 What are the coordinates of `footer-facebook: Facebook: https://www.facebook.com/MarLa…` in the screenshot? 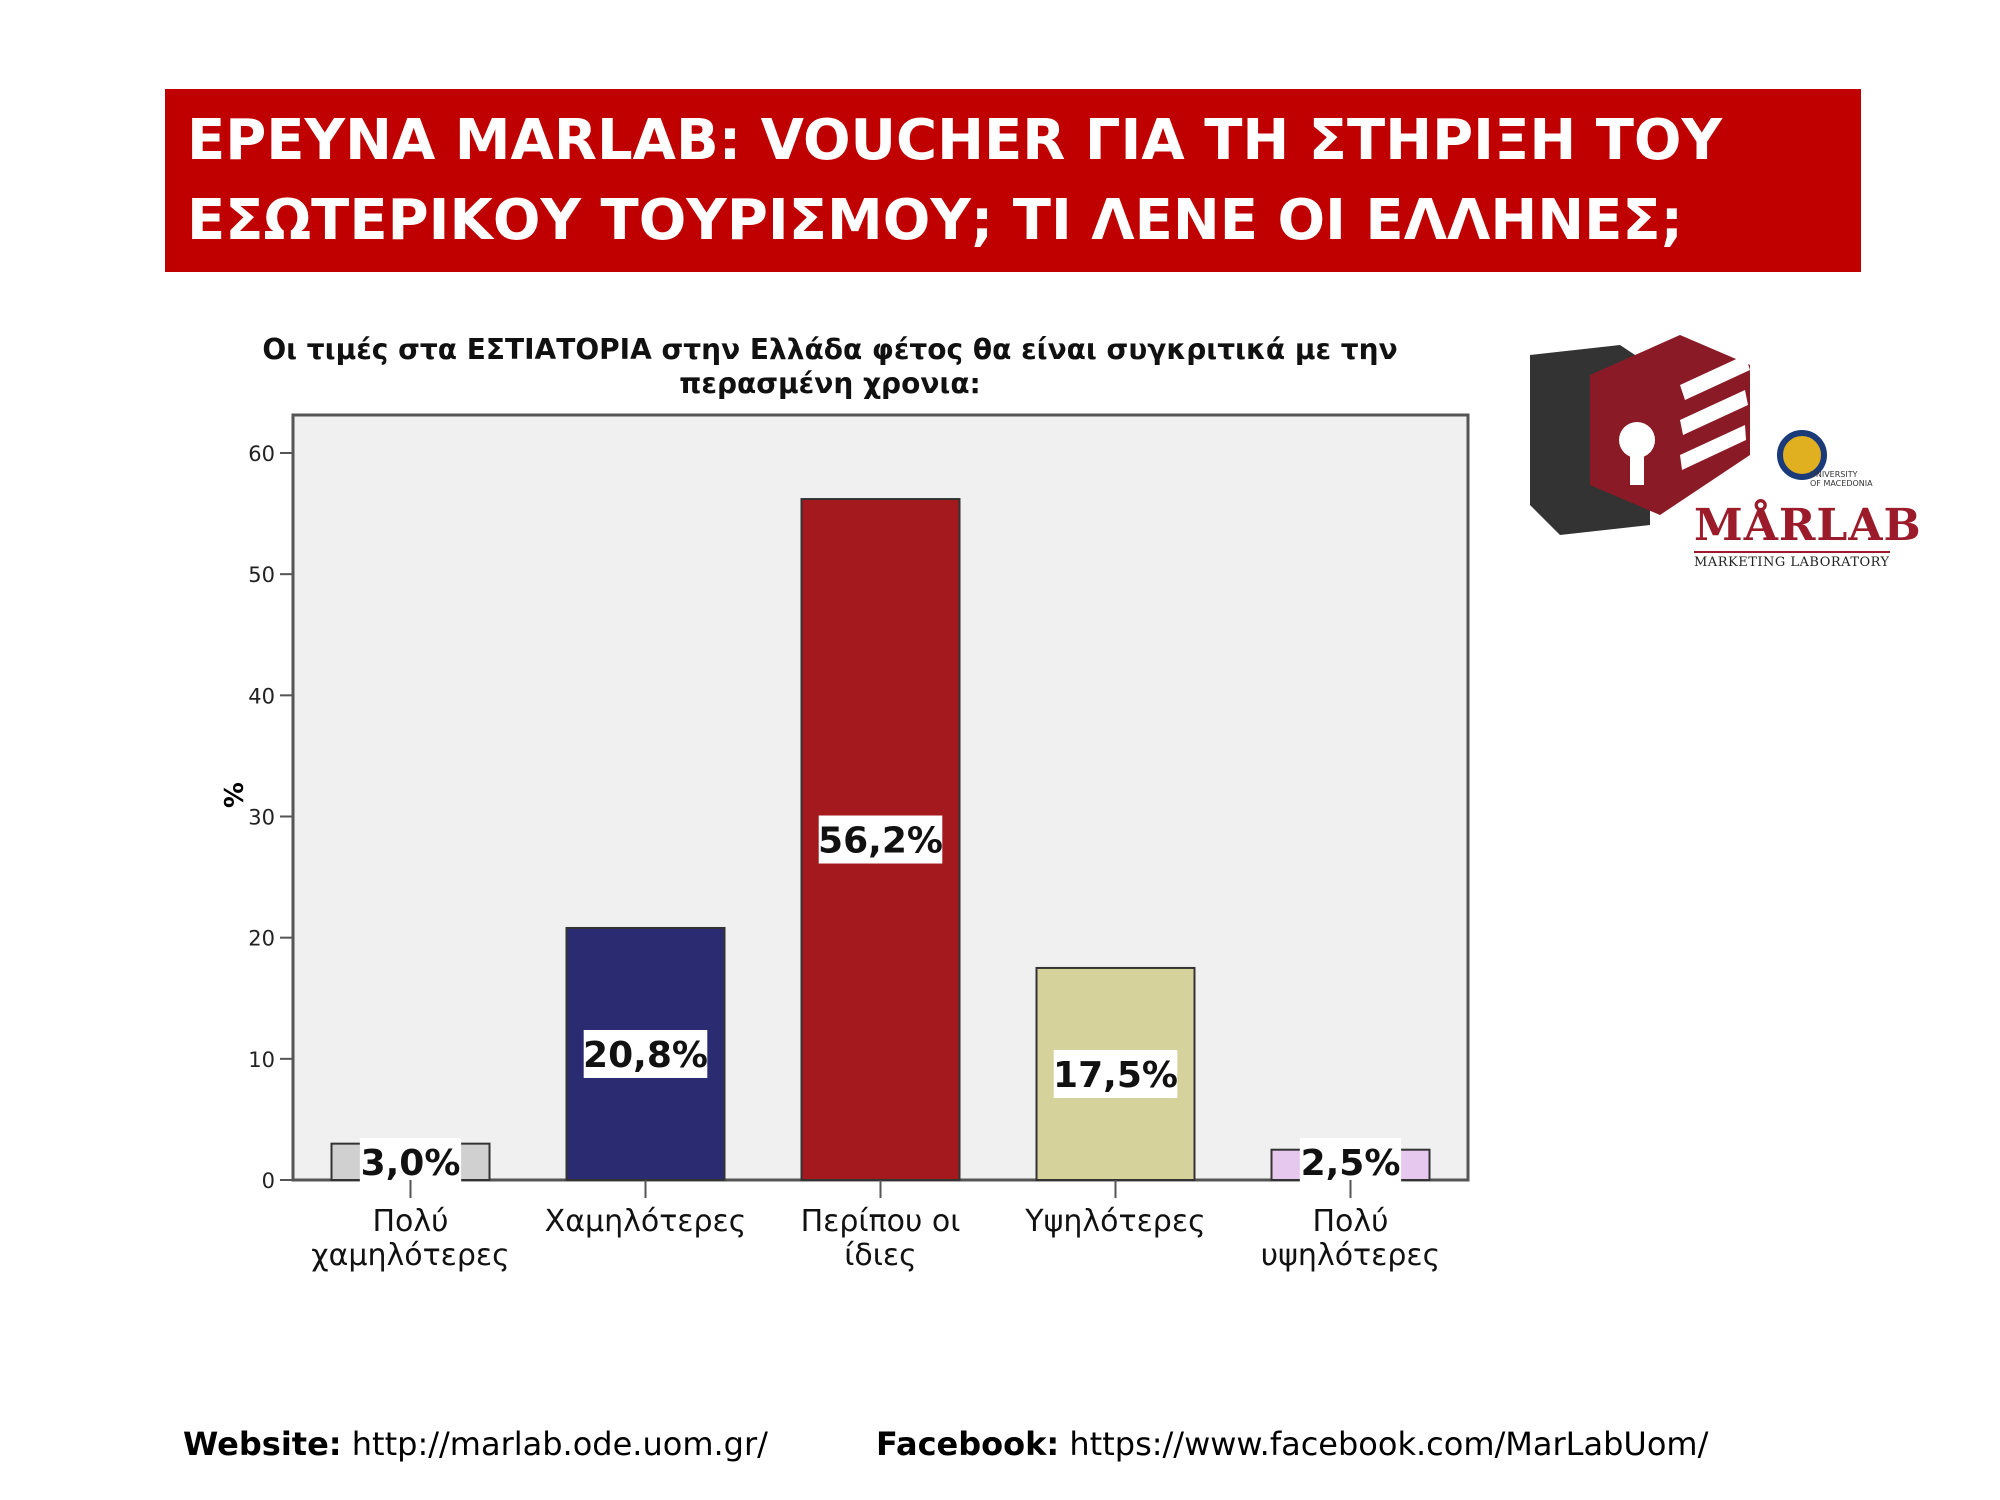 It's located at (1292, 1444).